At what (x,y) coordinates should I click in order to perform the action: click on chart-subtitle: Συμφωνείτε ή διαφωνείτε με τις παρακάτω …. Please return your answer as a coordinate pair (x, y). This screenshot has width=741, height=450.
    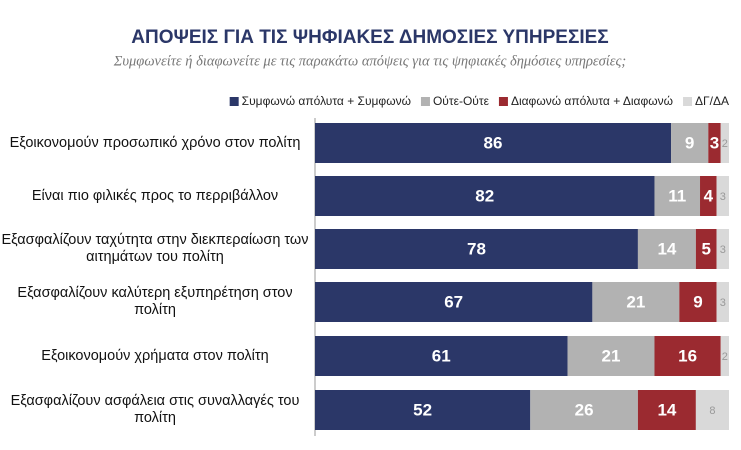
    Looking at the image, I should click on (369, 61).